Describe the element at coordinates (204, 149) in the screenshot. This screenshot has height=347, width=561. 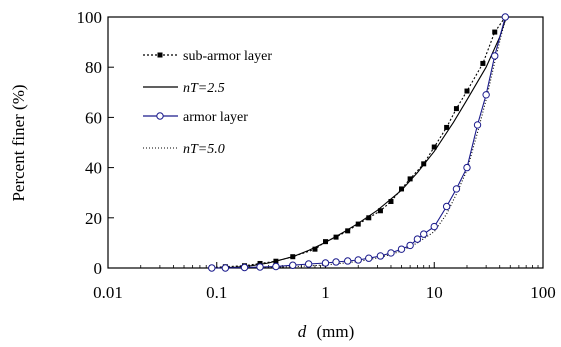
I see `legend-label-nt50: nT=5.0` at that location.